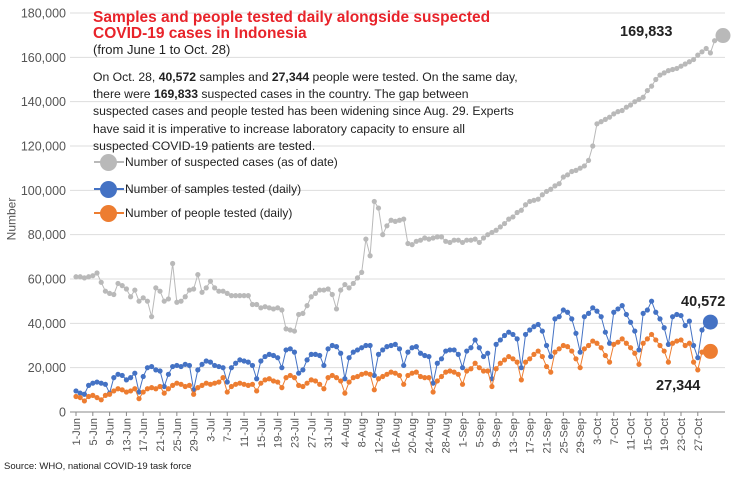  What do you see at coordinates (346, 432) in the screenshot?
I see `x-tick-label: 4-Aug` at bounding box center [346, 432].